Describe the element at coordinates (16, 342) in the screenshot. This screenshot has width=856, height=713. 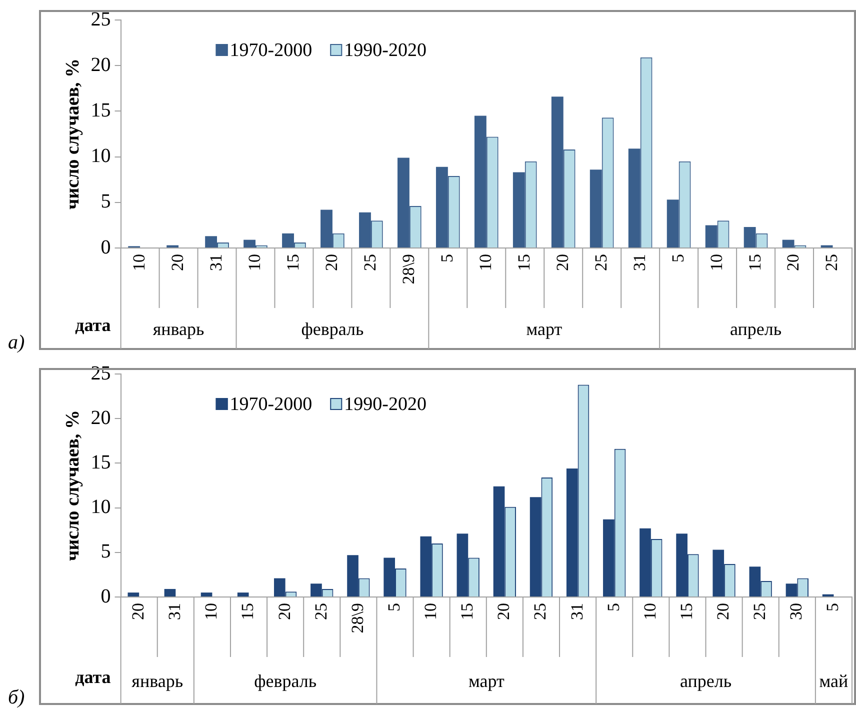
I see `text: а)` at that location.